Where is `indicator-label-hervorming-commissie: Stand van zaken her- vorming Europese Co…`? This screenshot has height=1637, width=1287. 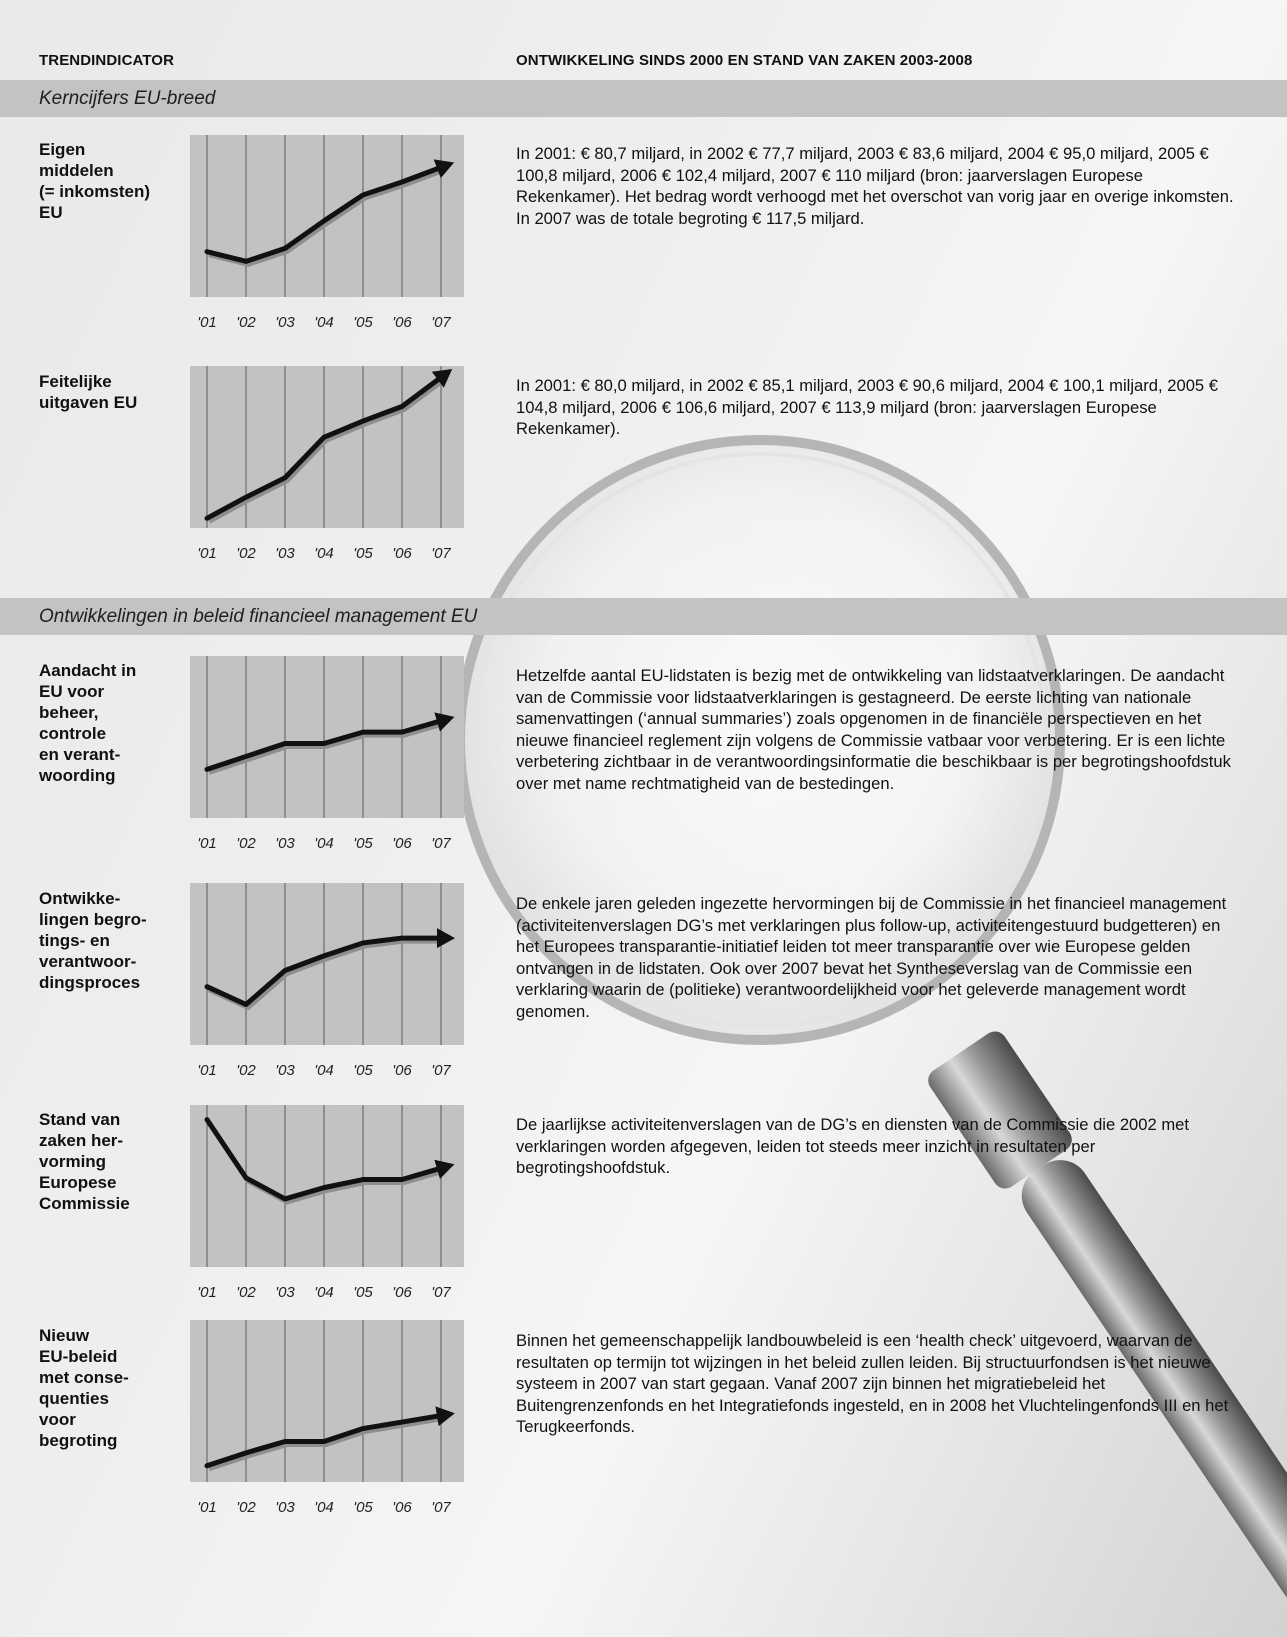
indicator-label-hervorming-commissie: Stand van zaken her- vorming Europese Co… is located at coordinates (109, 1161).